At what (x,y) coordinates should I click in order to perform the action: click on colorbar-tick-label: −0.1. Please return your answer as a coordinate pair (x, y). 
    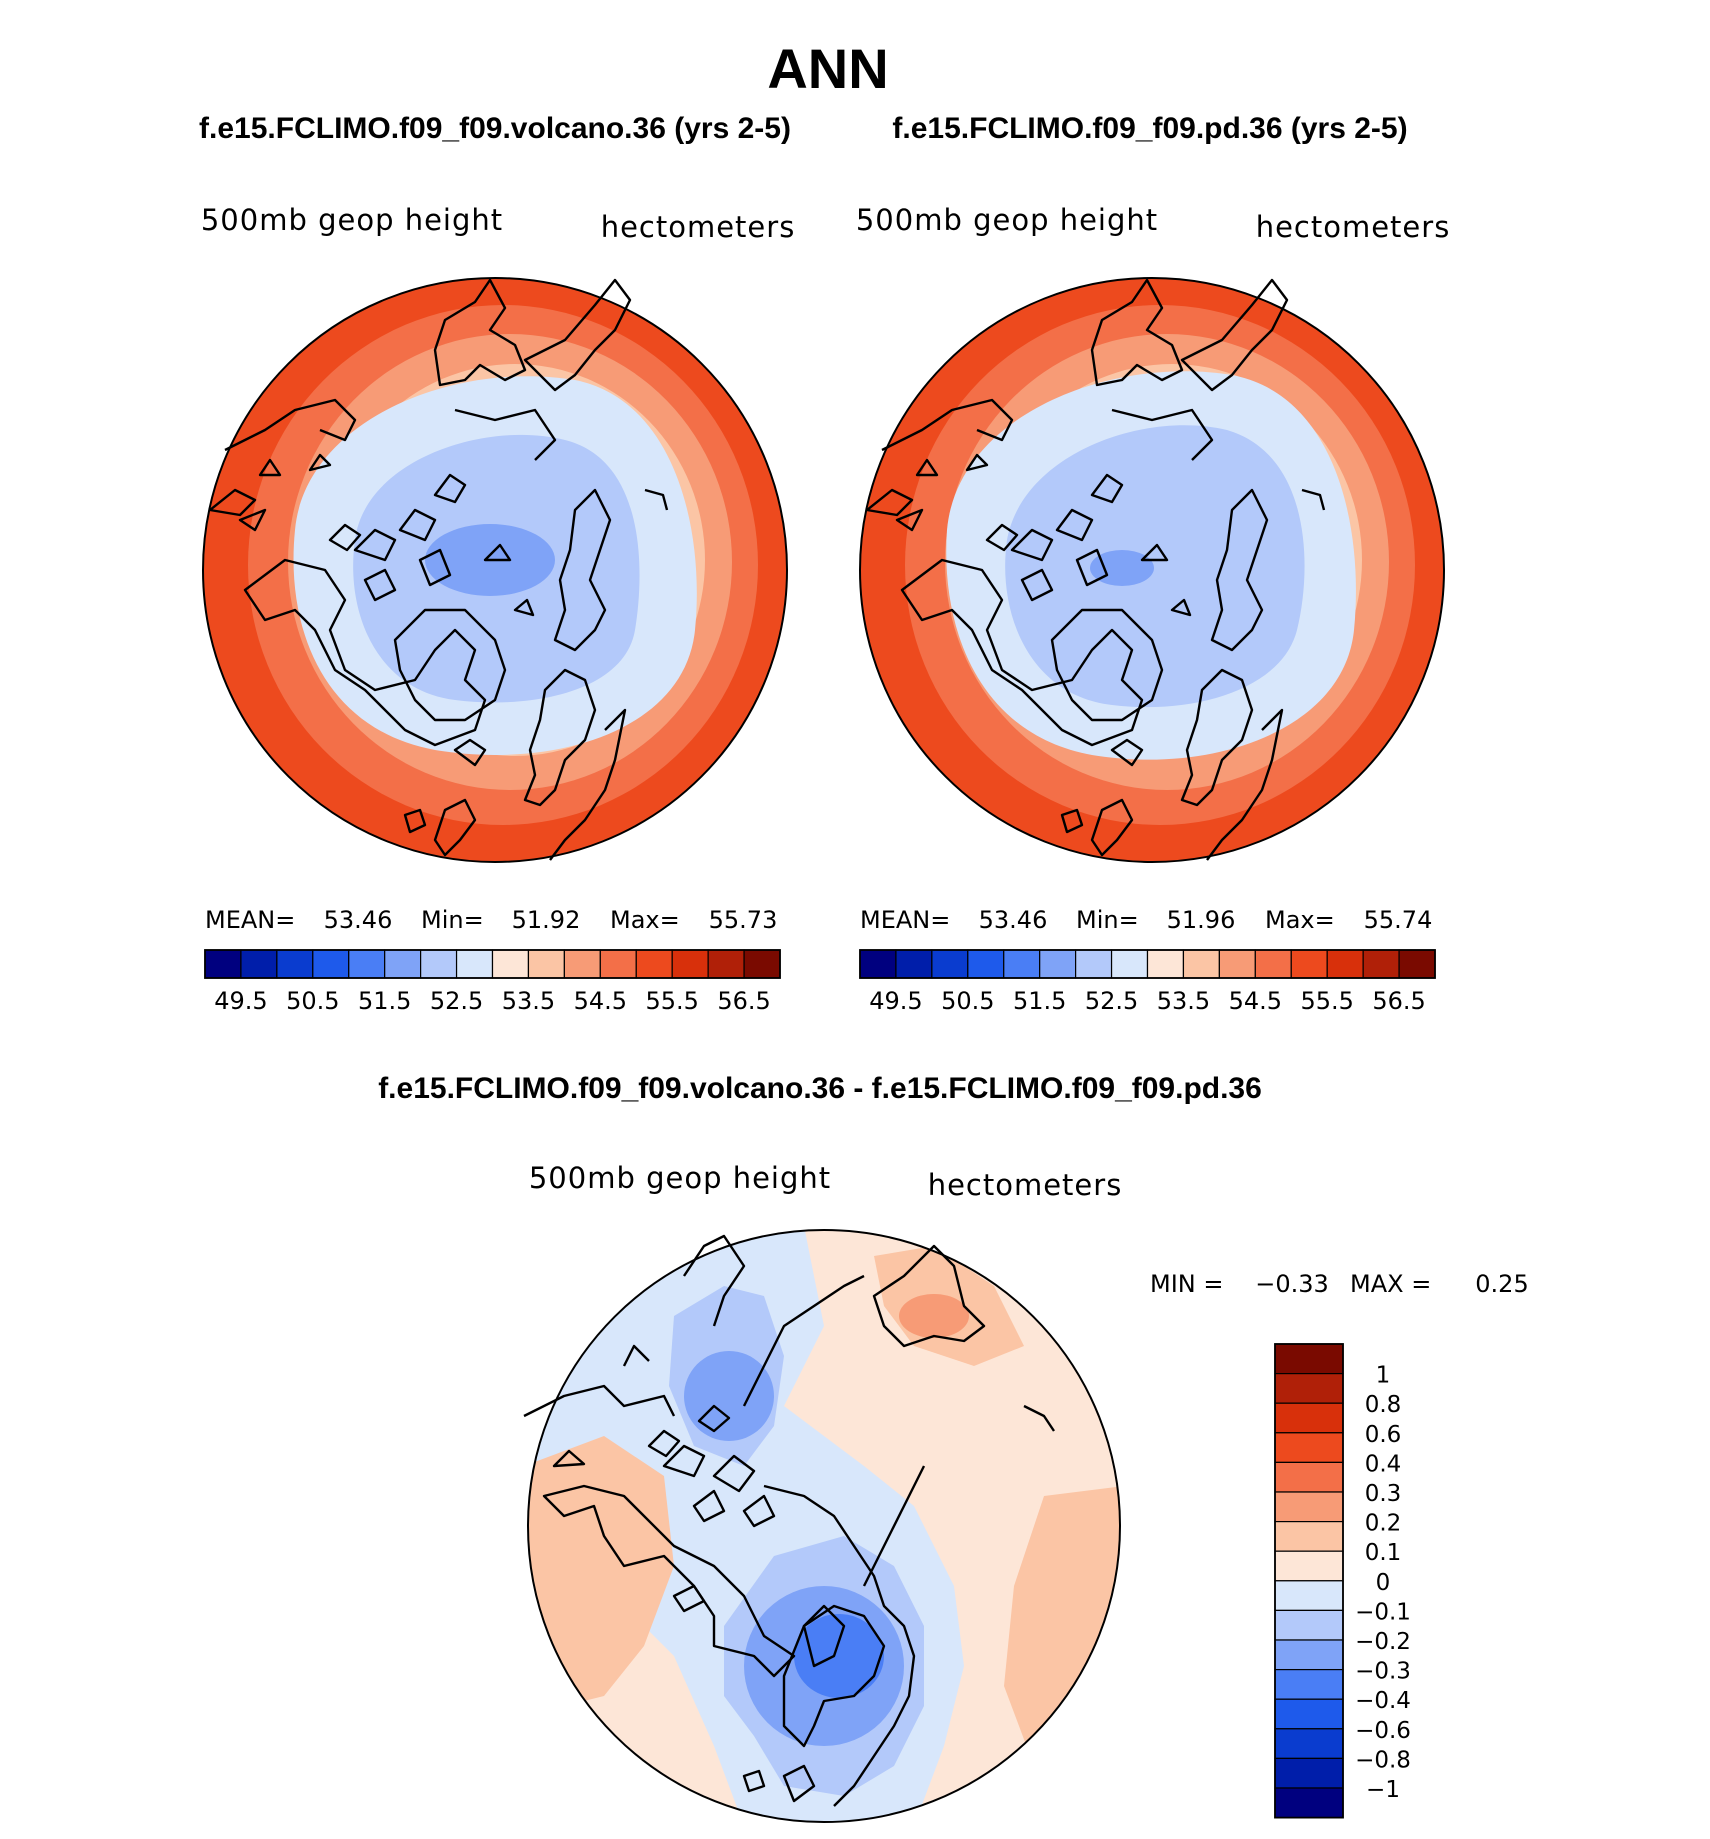
    Looking at the image, I should click on (1383, 1612).